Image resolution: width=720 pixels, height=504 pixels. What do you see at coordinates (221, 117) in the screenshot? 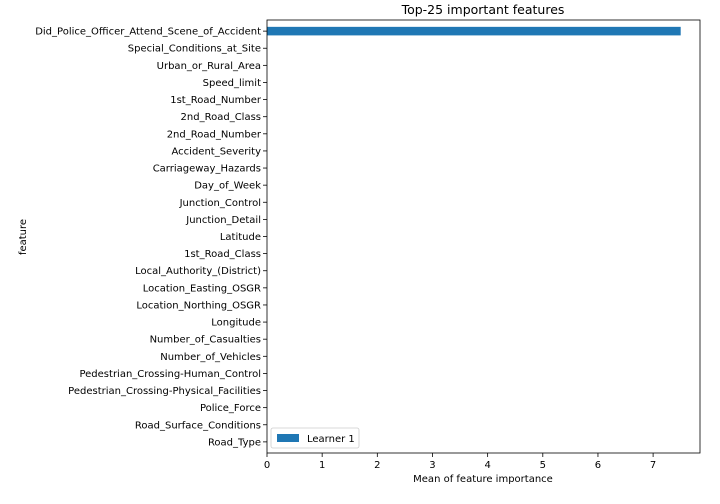
I see `y-tick-label: 2nd_Road_Class` at bounding box center [221, 117].